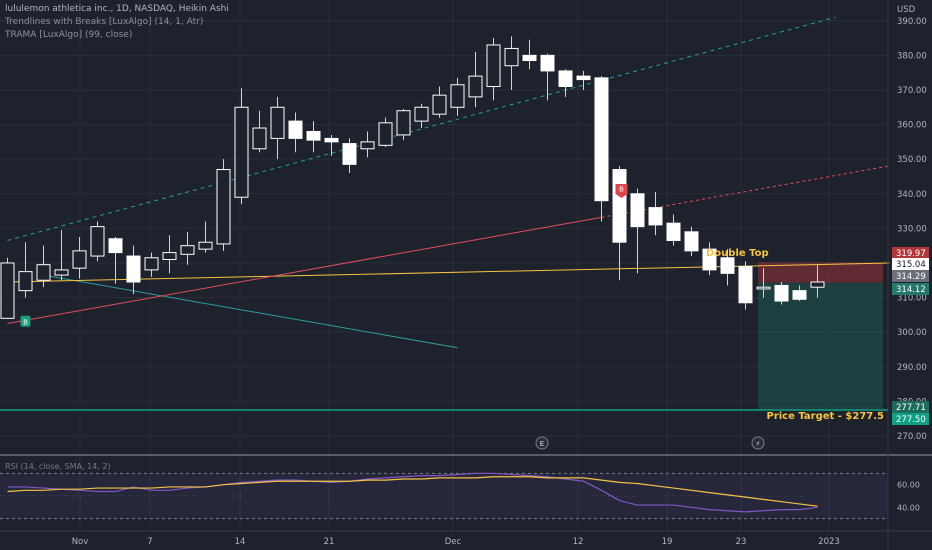 This screenshot has height=550, width=932. I want to click on earnings-icon, so click(542, 443).